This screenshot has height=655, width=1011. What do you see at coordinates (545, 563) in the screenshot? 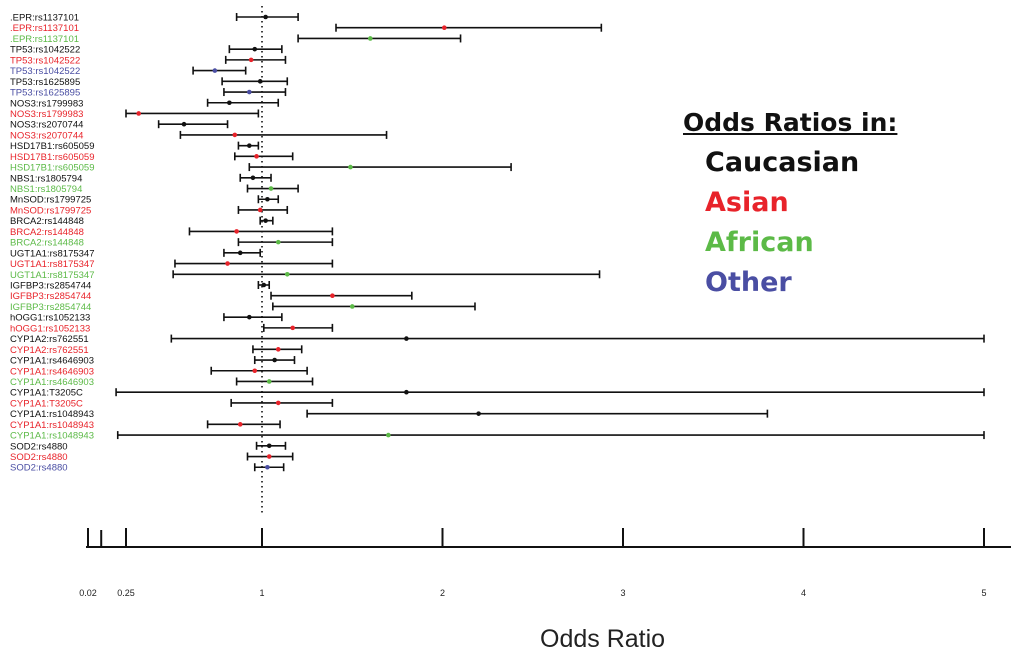
I see `x-axis: 0.02 0.25 1 2 3 4 5` at bounding box center [545, 563].